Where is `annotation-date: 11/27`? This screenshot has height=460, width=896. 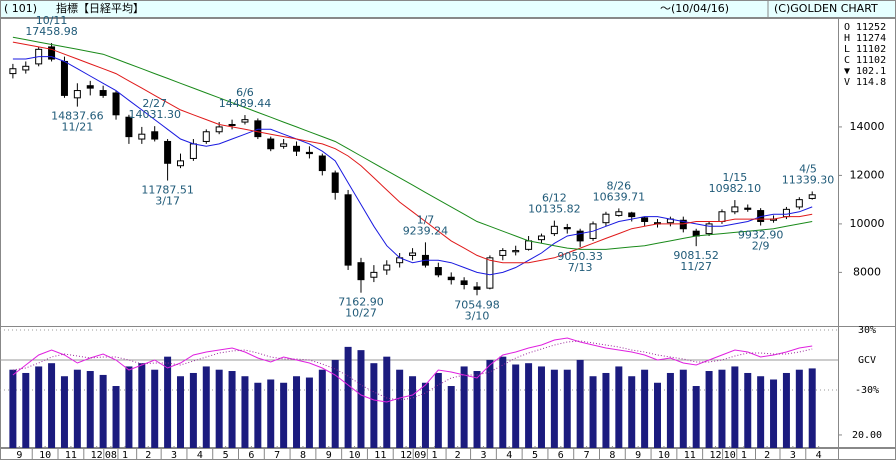
annotation-date: 11/27 is located at coordinates (696, 266).